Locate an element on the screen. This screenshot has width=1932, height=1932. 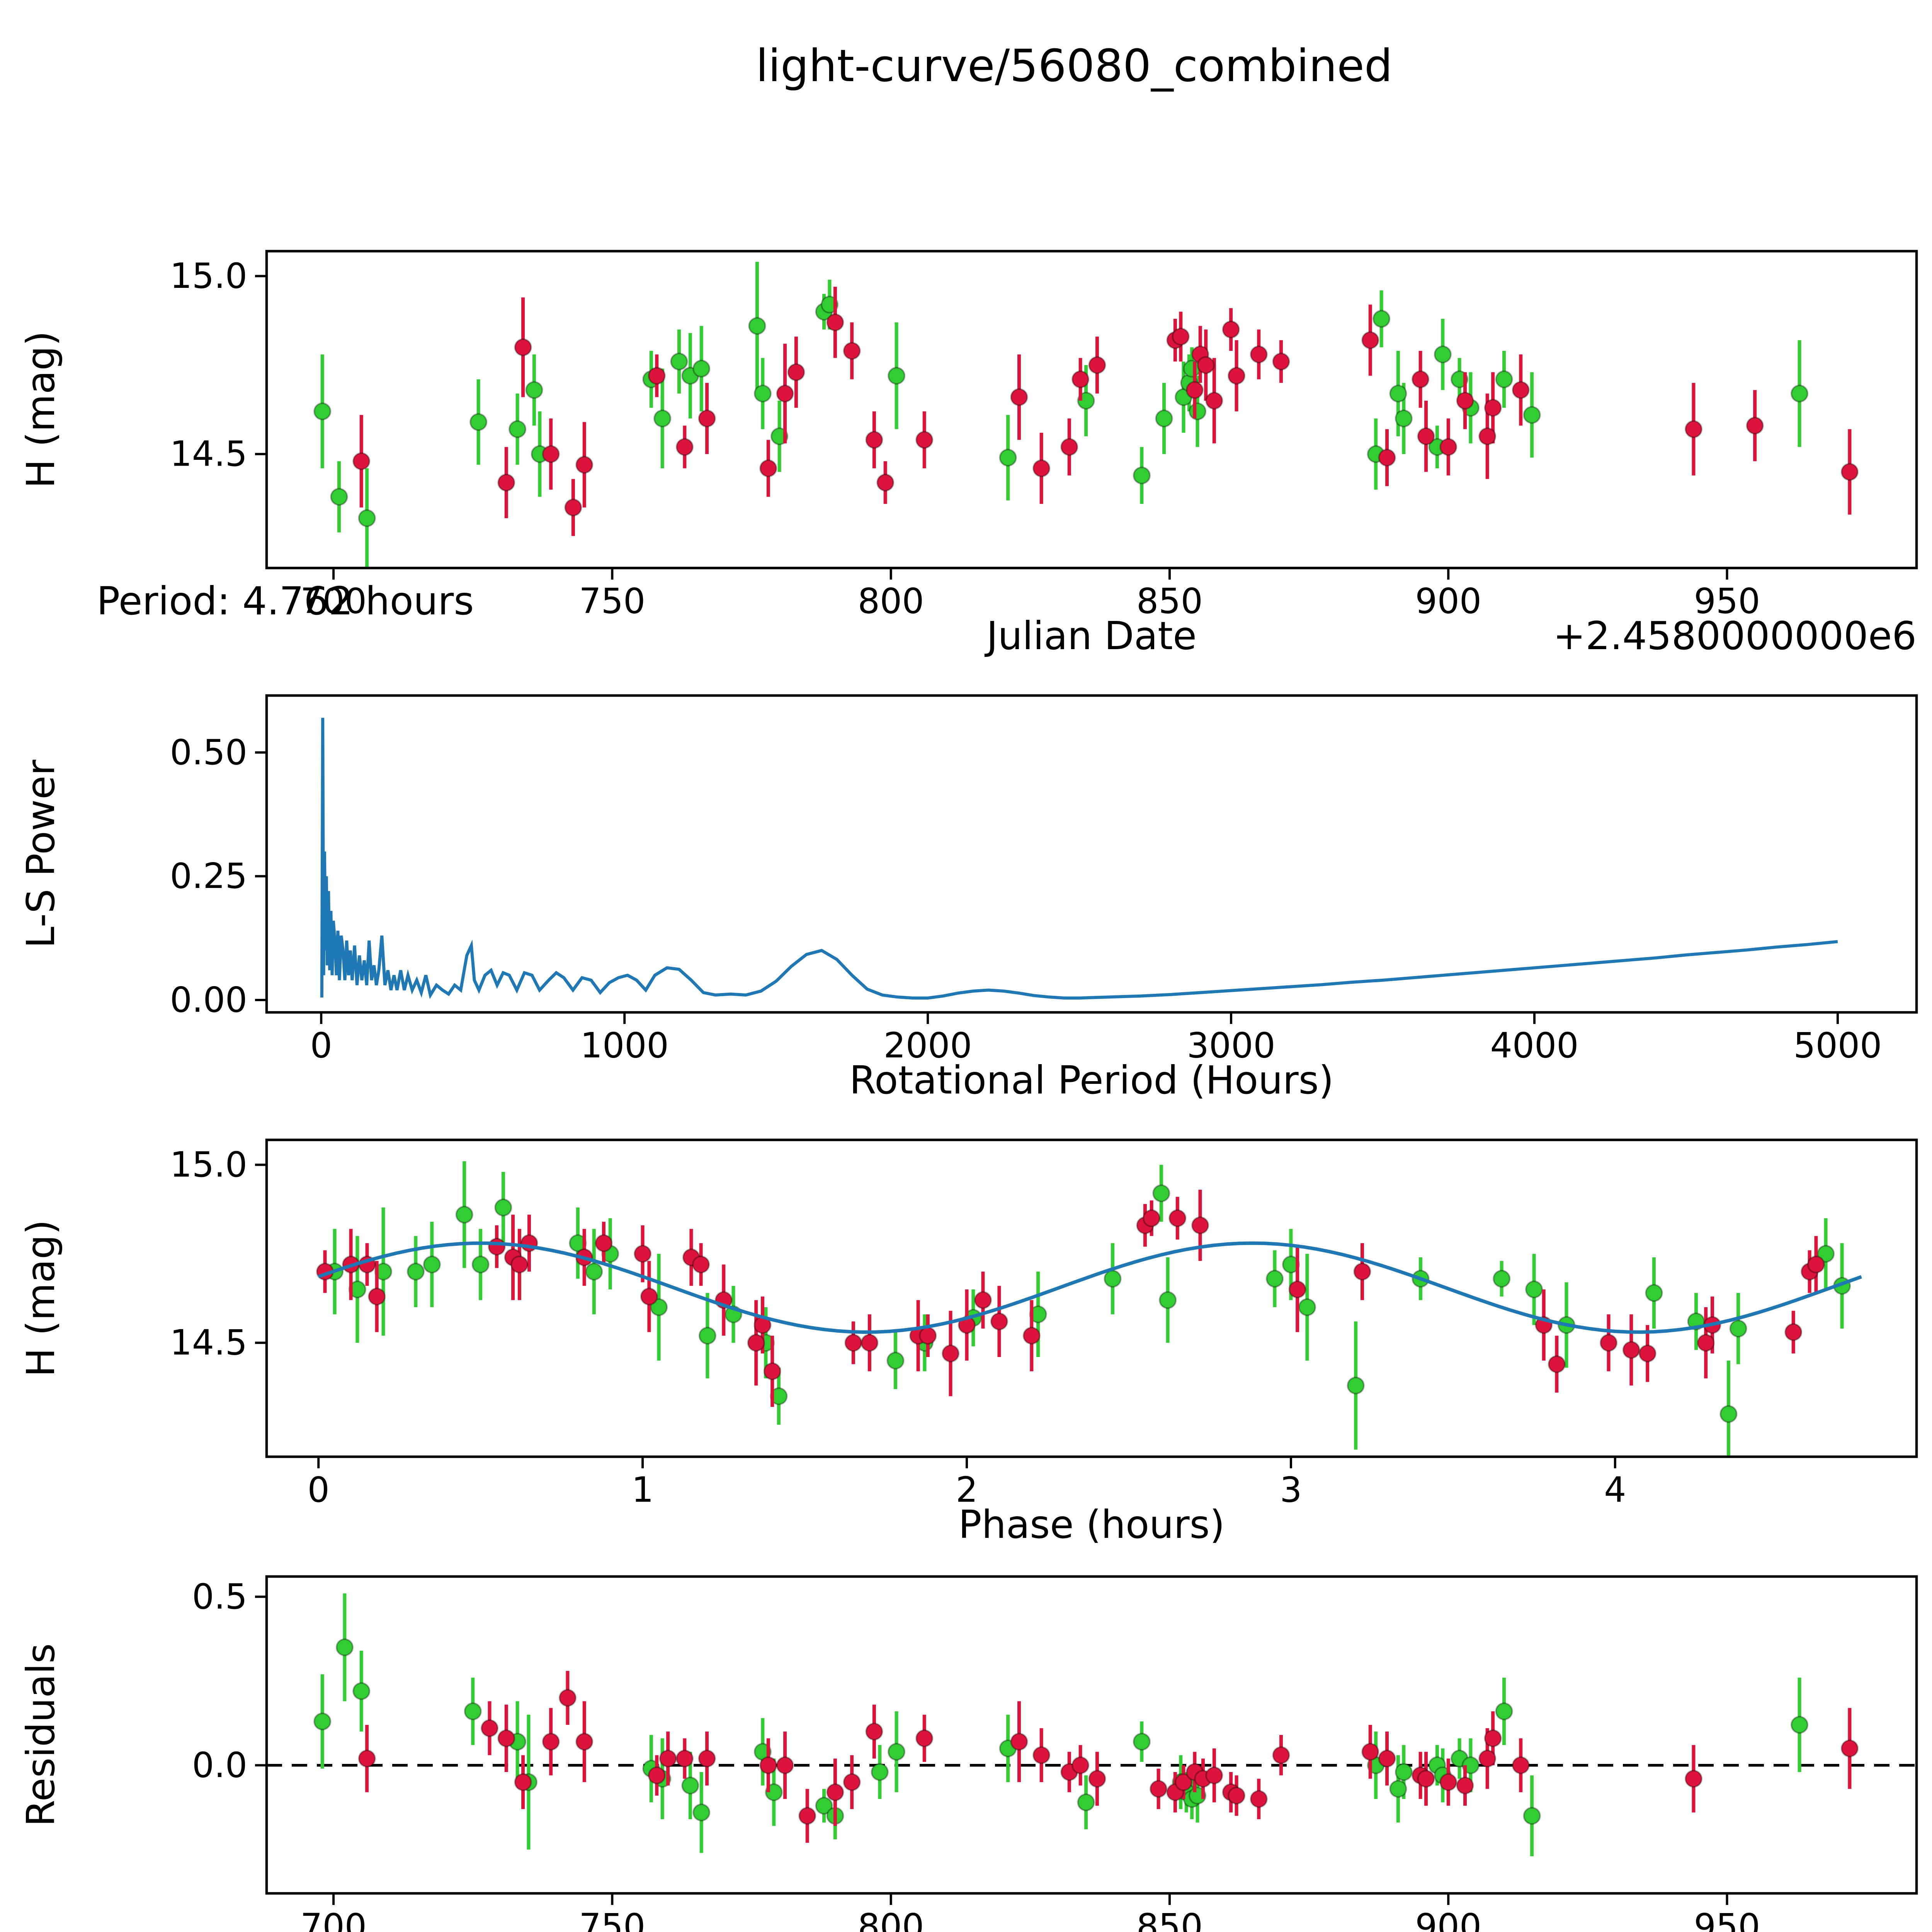
x-tick-label: 5000 is located at coordinates (1838, 1045).